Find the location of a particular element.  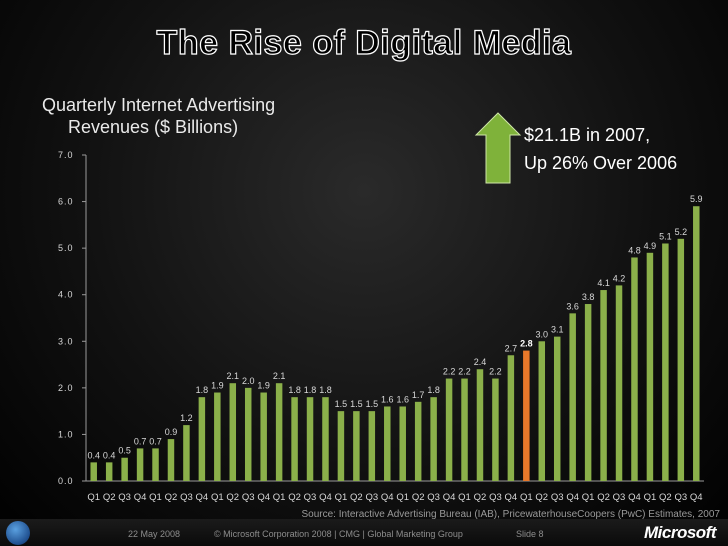

data-label: 2.0 is located at coordinates (248, 381).